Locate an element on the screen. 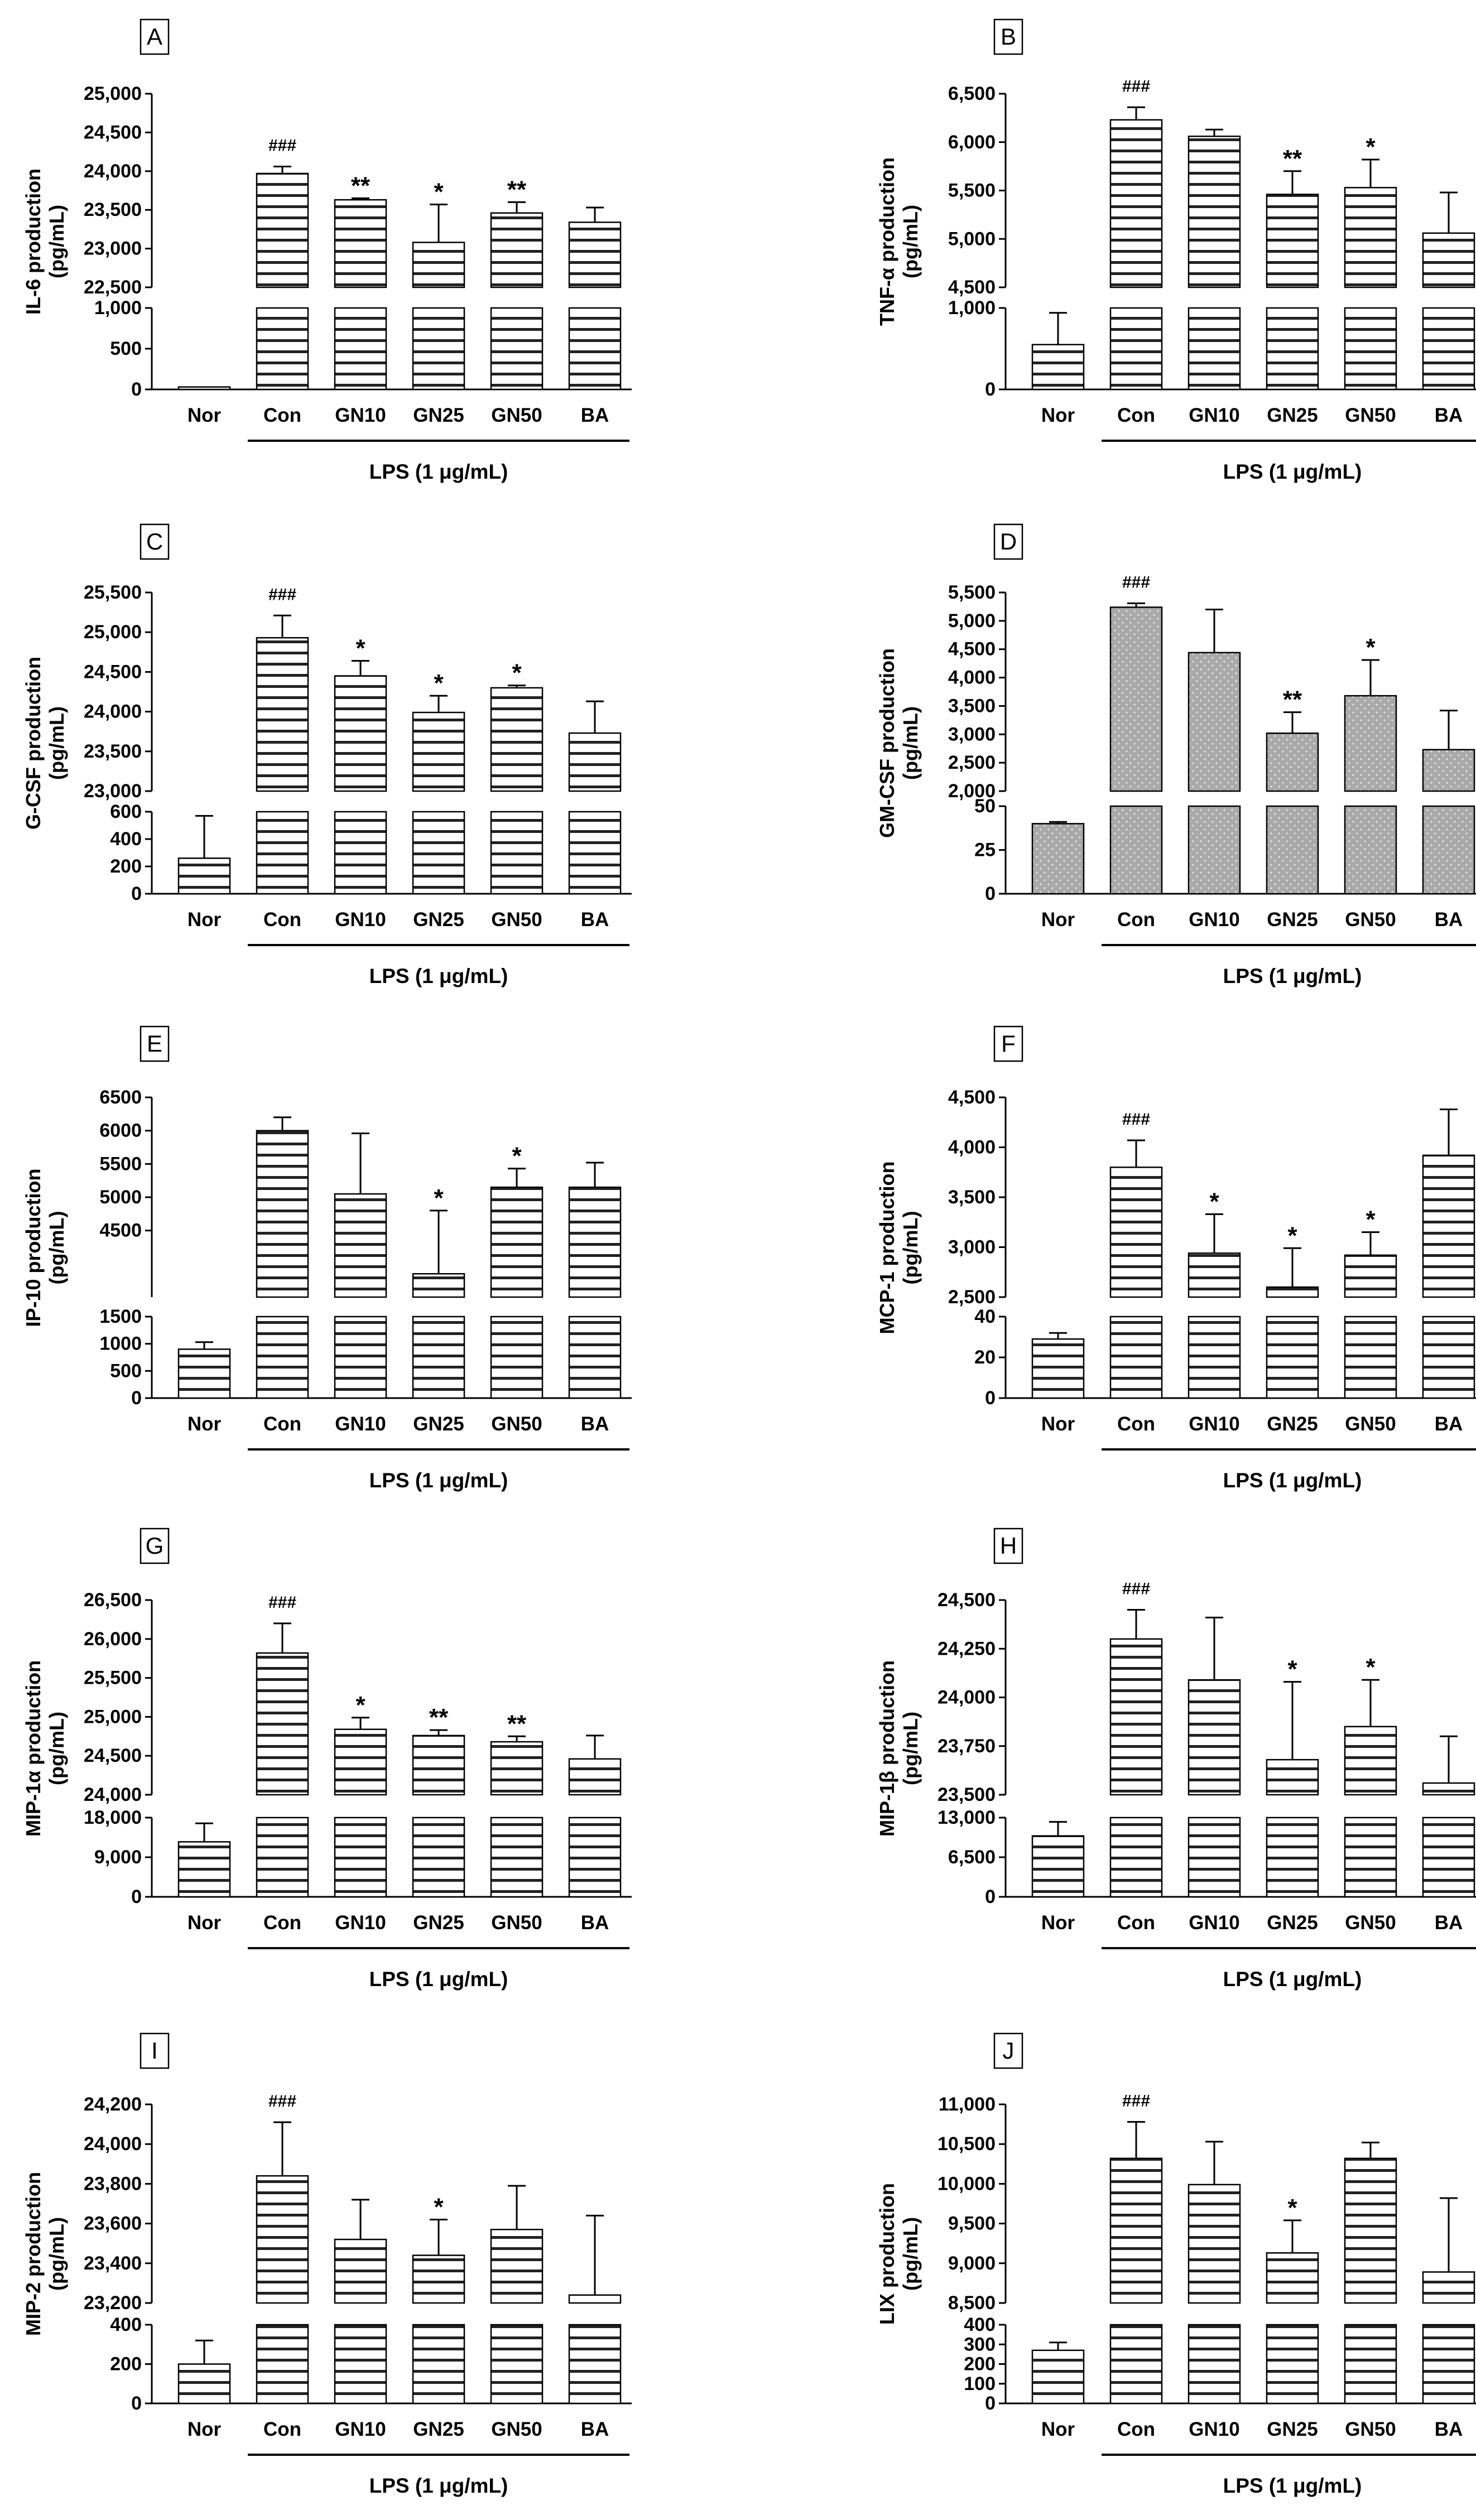 This screenshot has width=1476, height=2520. panel-letter: H is located at coordinates (1008, 1546).